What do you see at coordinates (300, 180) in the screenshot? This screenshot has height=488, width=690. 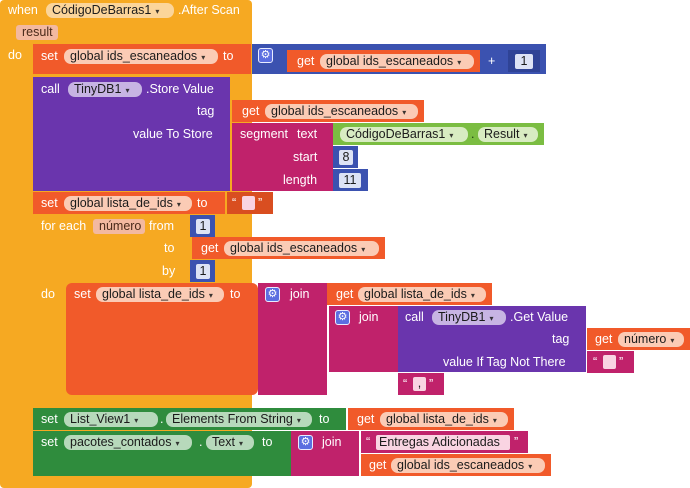 I see `length-label: length` at bounding box center [300, 180].